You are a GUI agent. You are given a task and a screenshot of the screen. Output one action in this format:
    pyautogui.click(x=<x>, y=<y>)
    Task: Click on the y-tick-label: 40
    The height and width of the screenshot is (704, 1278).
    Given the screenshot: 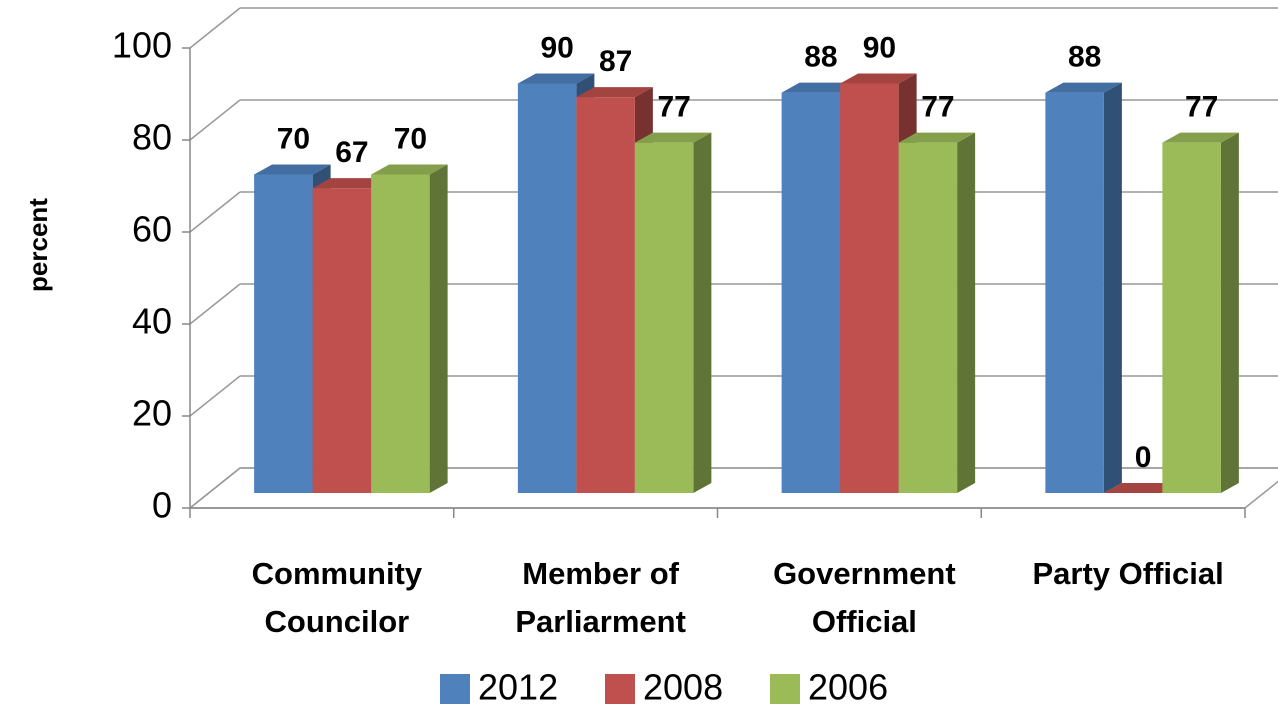 What is the action you would take?
    pyautogui.click(x=152, y=321)
    